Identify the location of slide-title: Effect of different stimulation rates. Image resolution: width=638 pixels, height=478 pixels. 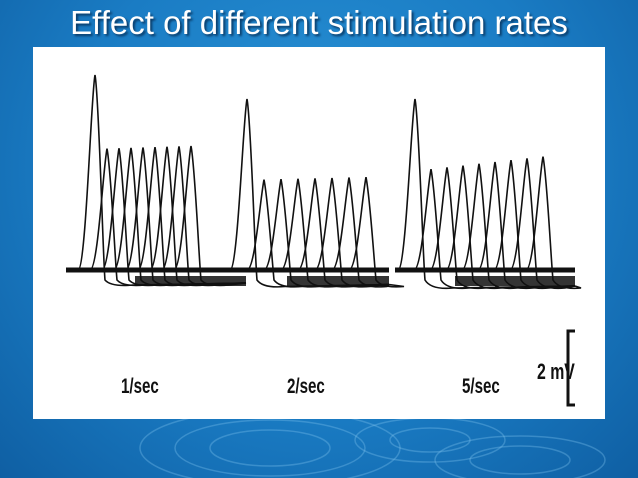
(319, 22).